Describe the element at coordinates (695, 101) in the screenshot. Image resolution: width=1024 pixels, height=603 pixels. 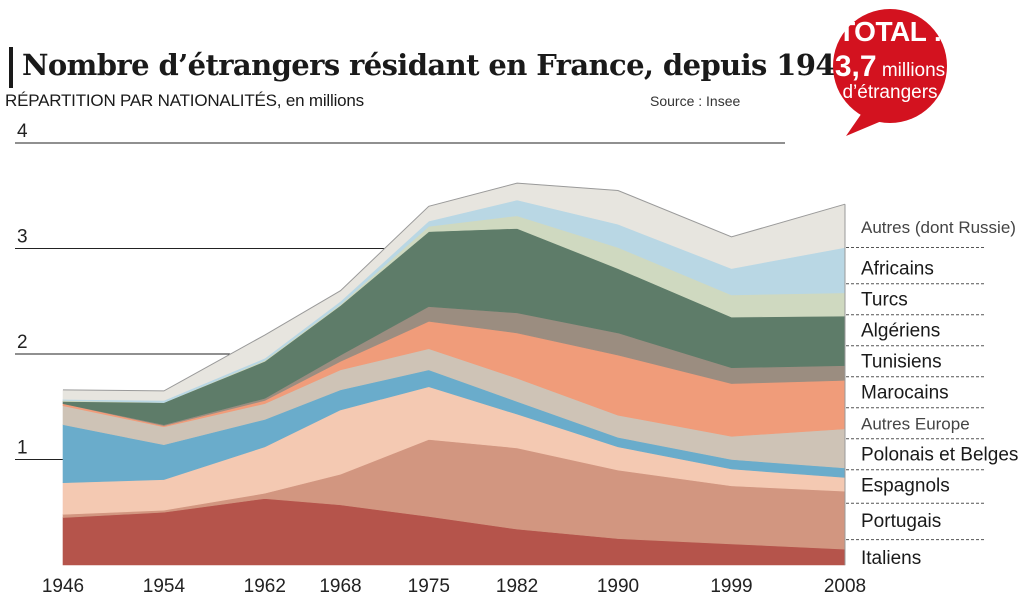
I see `source-note: Source : Insee` at that location.